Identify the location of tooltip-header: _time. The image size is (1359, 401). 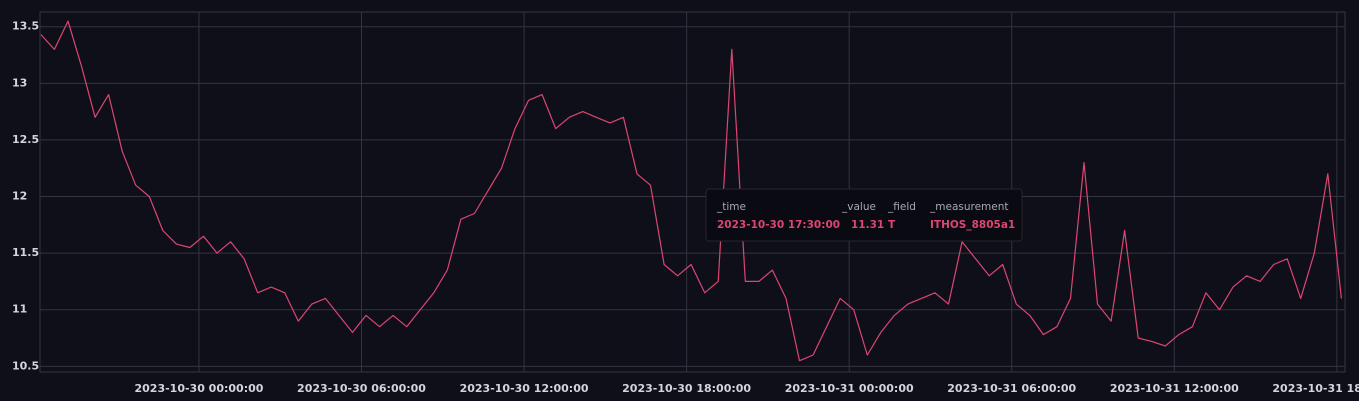
(731, 207).